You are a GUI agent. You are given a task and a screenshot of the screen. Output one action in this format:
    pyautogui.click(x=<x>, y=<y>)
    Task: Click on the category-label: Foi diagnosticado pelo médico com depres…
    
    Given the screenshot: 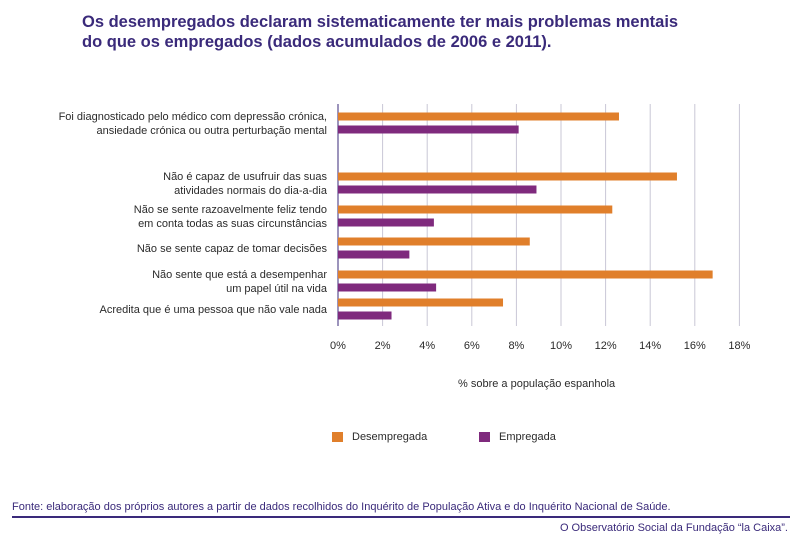 What is the action you would take?
    pyautogui.click(x=193, y=117)
    